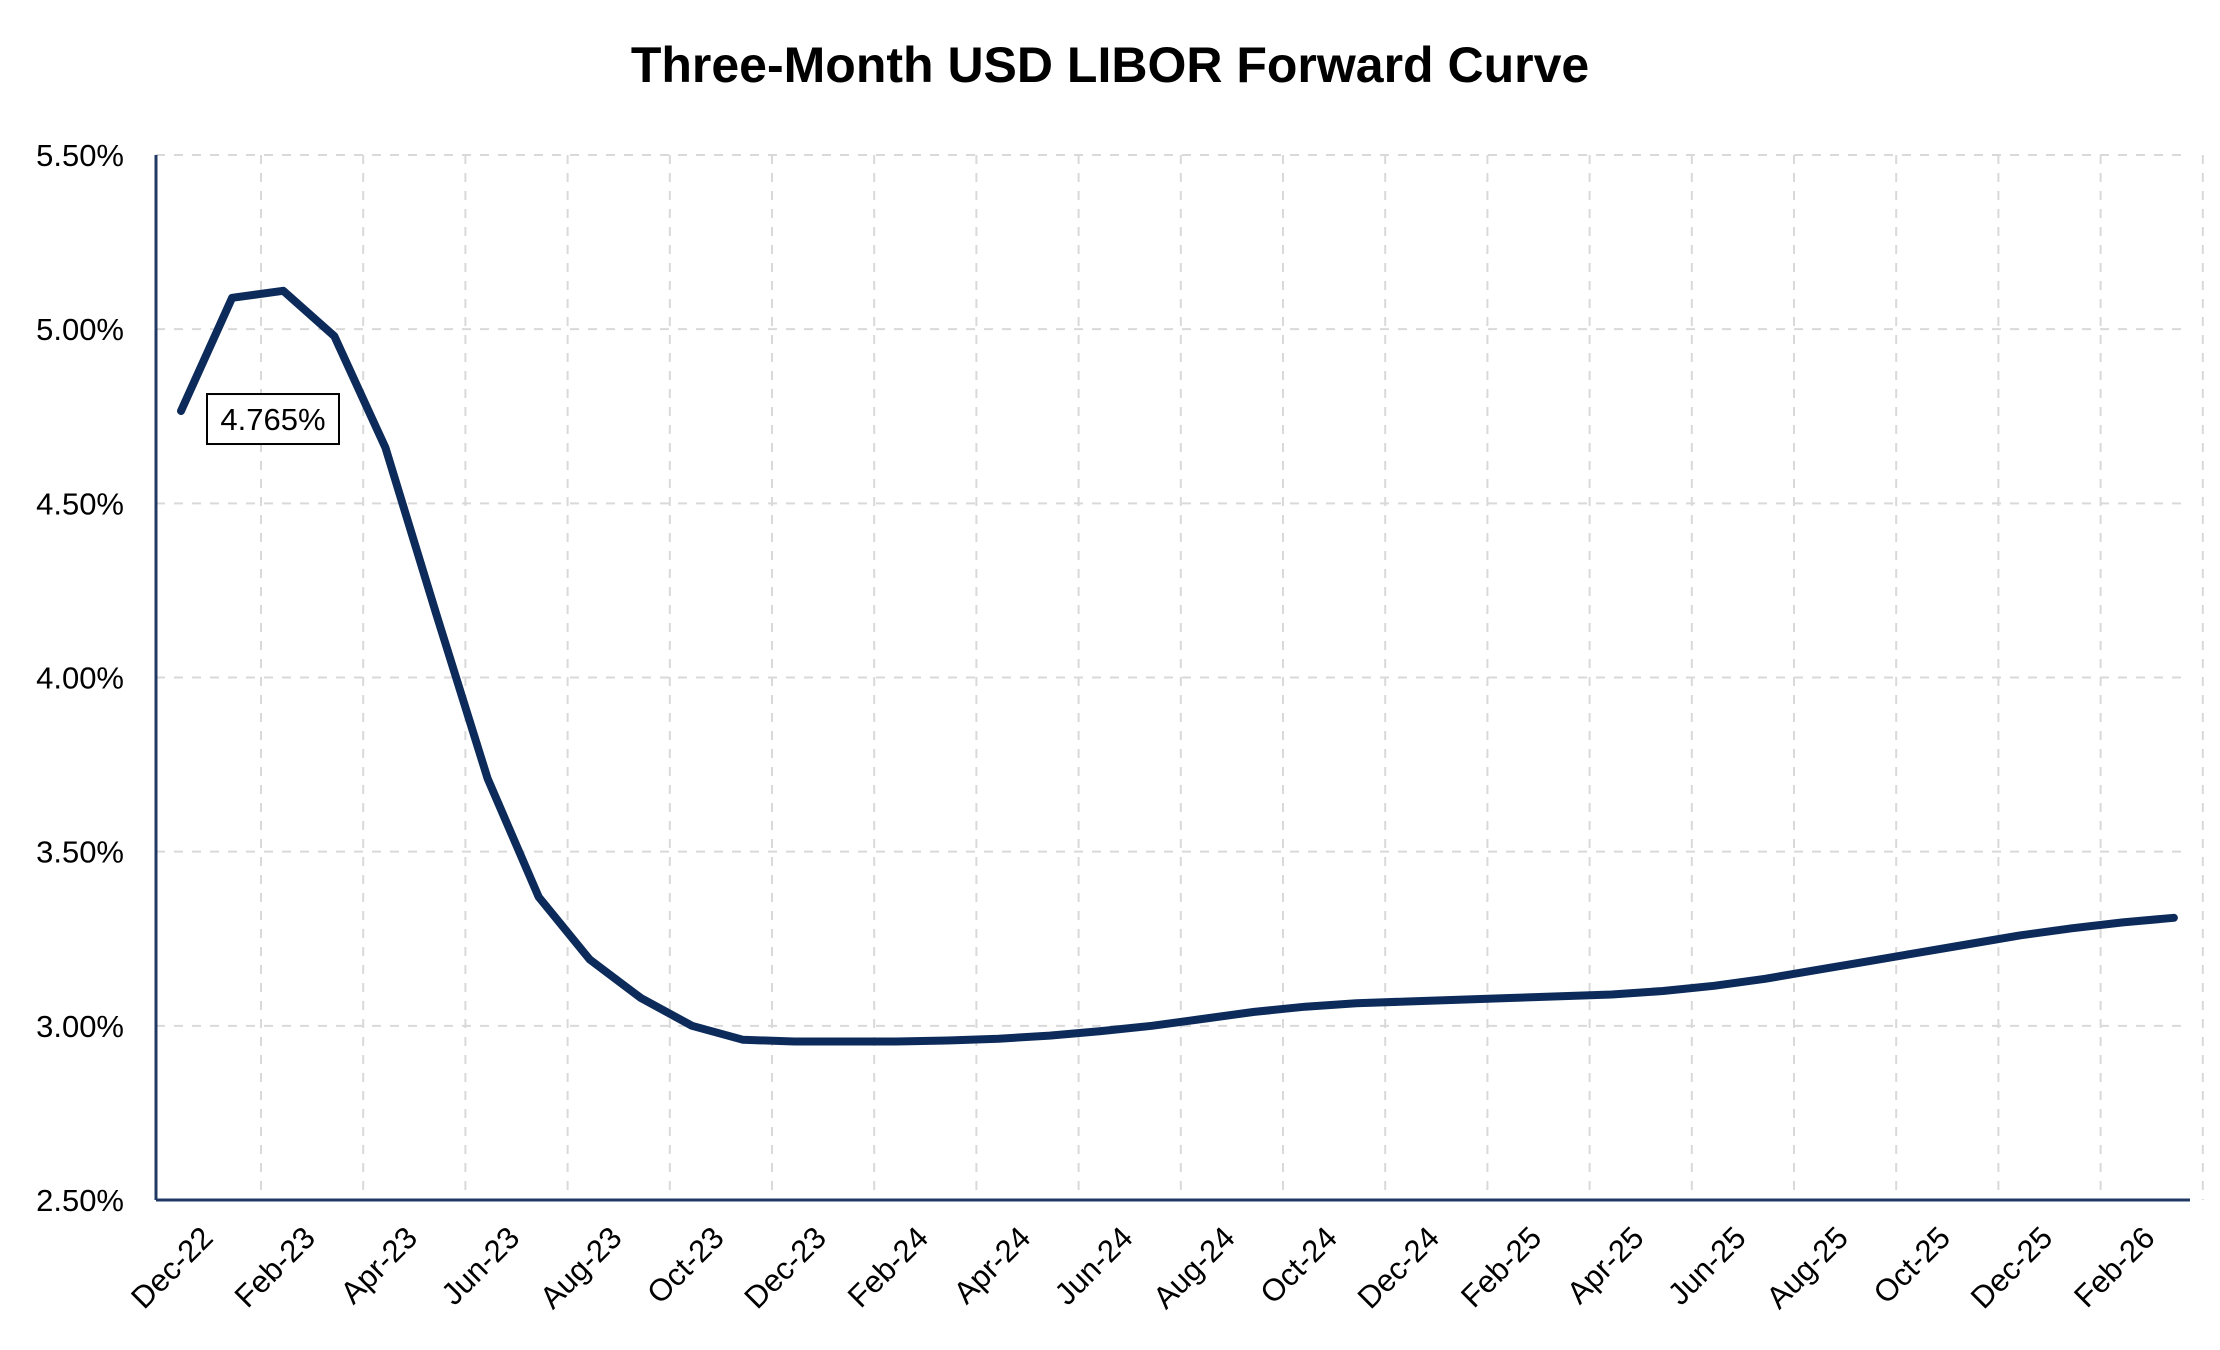 The height and width of the screenshot is (1350, 2220). Describe the element at coordinates (275, 1267) in the screenshot. I see `x-tick-label: Feb-23` at that location.